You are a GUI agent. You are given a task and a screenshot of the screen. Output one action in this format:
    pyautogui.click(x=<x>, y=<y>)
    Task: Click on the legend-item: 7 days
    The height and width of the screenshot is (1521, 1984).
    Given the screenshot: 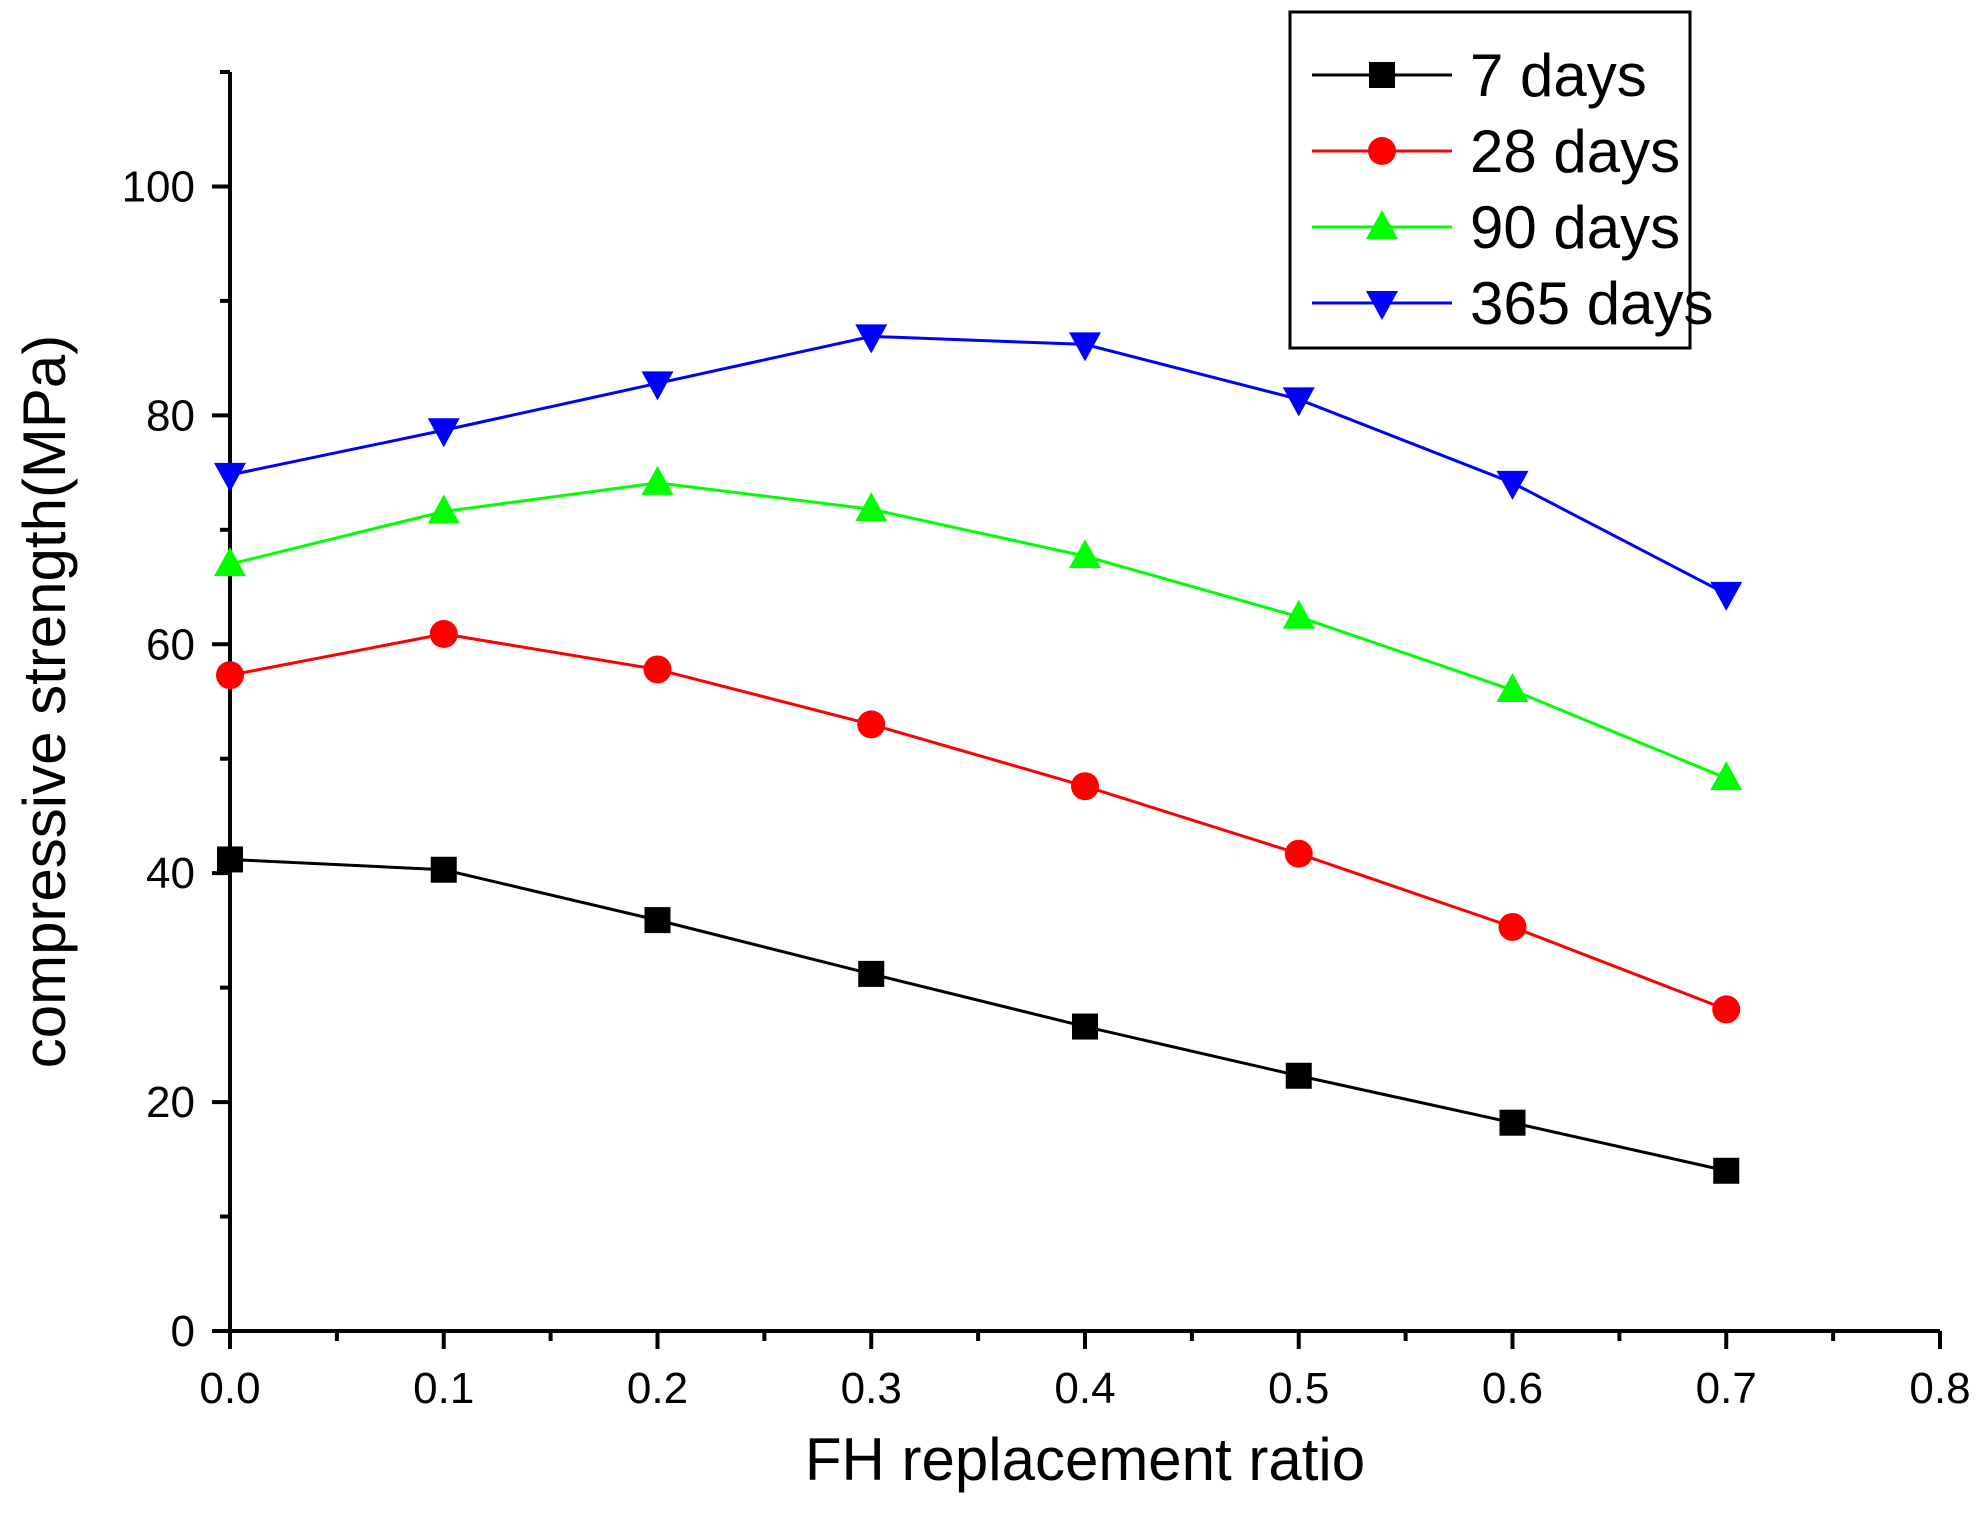 What is the action you would take?
    pyautogui.click(x=1479, y=75)
    